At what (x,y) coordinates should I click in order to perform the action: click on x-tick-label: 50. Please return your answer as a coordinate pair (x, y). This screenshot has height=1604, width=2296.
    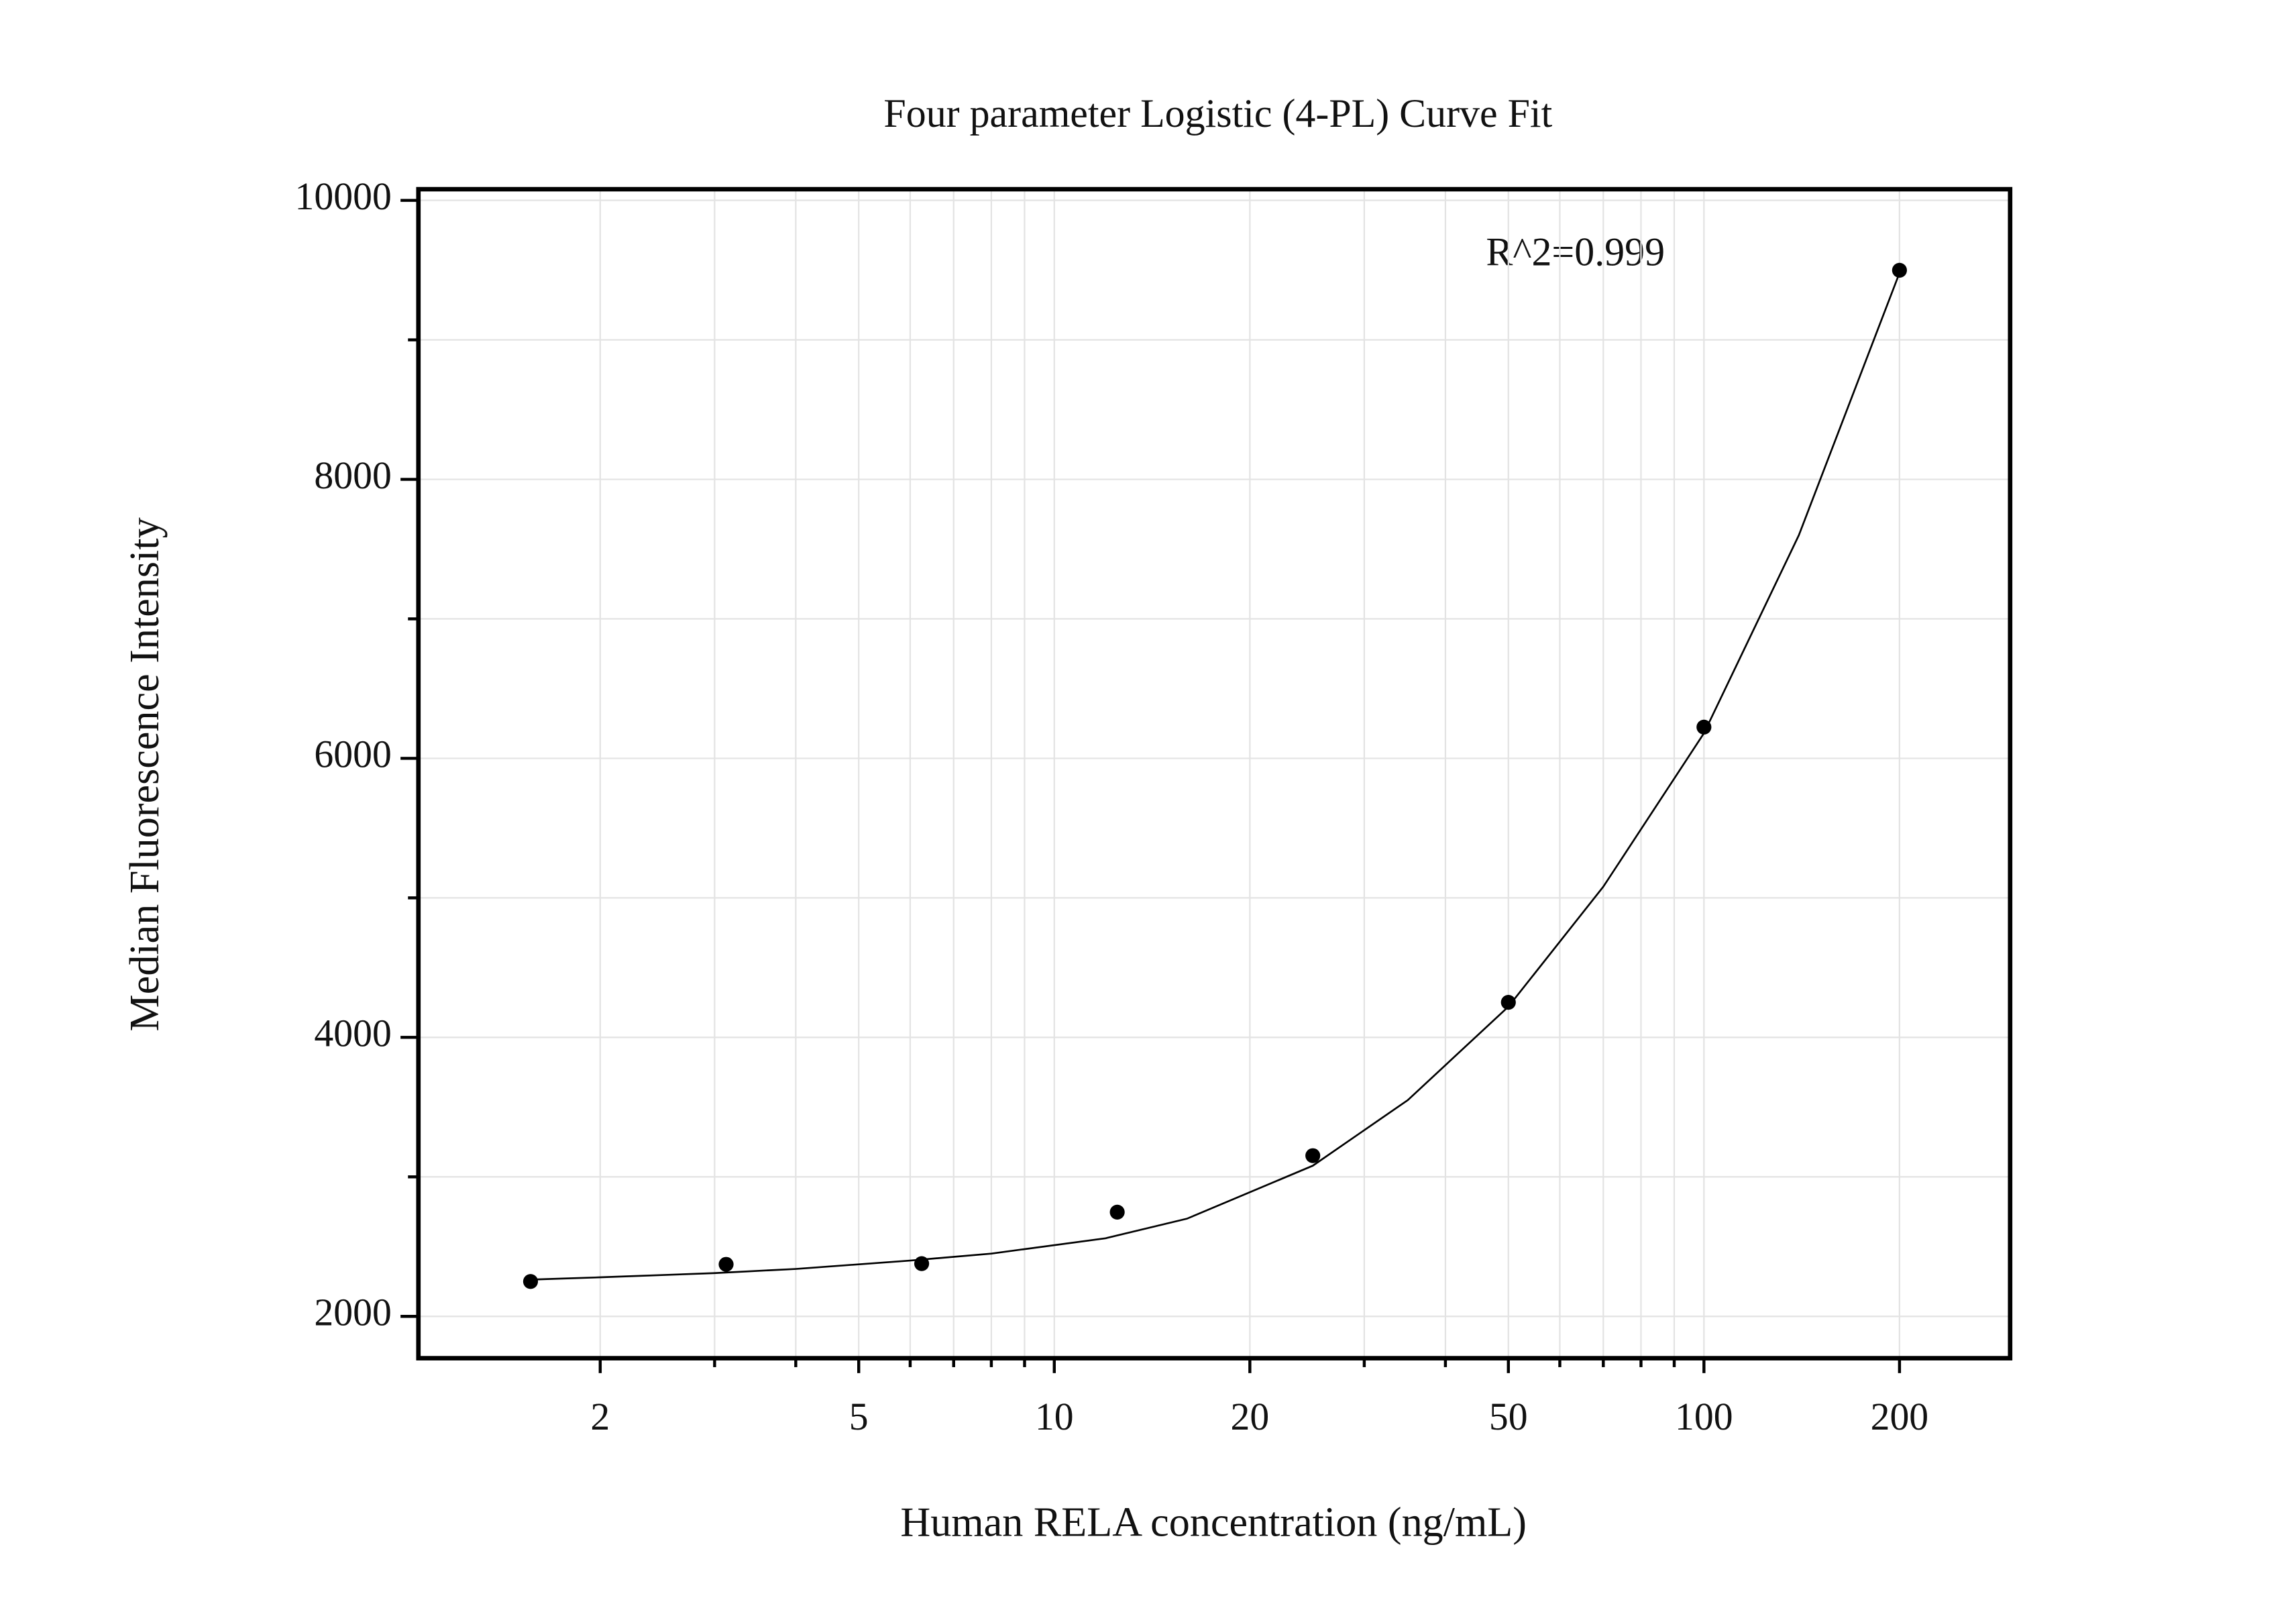
    Looking at the image, I should click on (1508, 1417).